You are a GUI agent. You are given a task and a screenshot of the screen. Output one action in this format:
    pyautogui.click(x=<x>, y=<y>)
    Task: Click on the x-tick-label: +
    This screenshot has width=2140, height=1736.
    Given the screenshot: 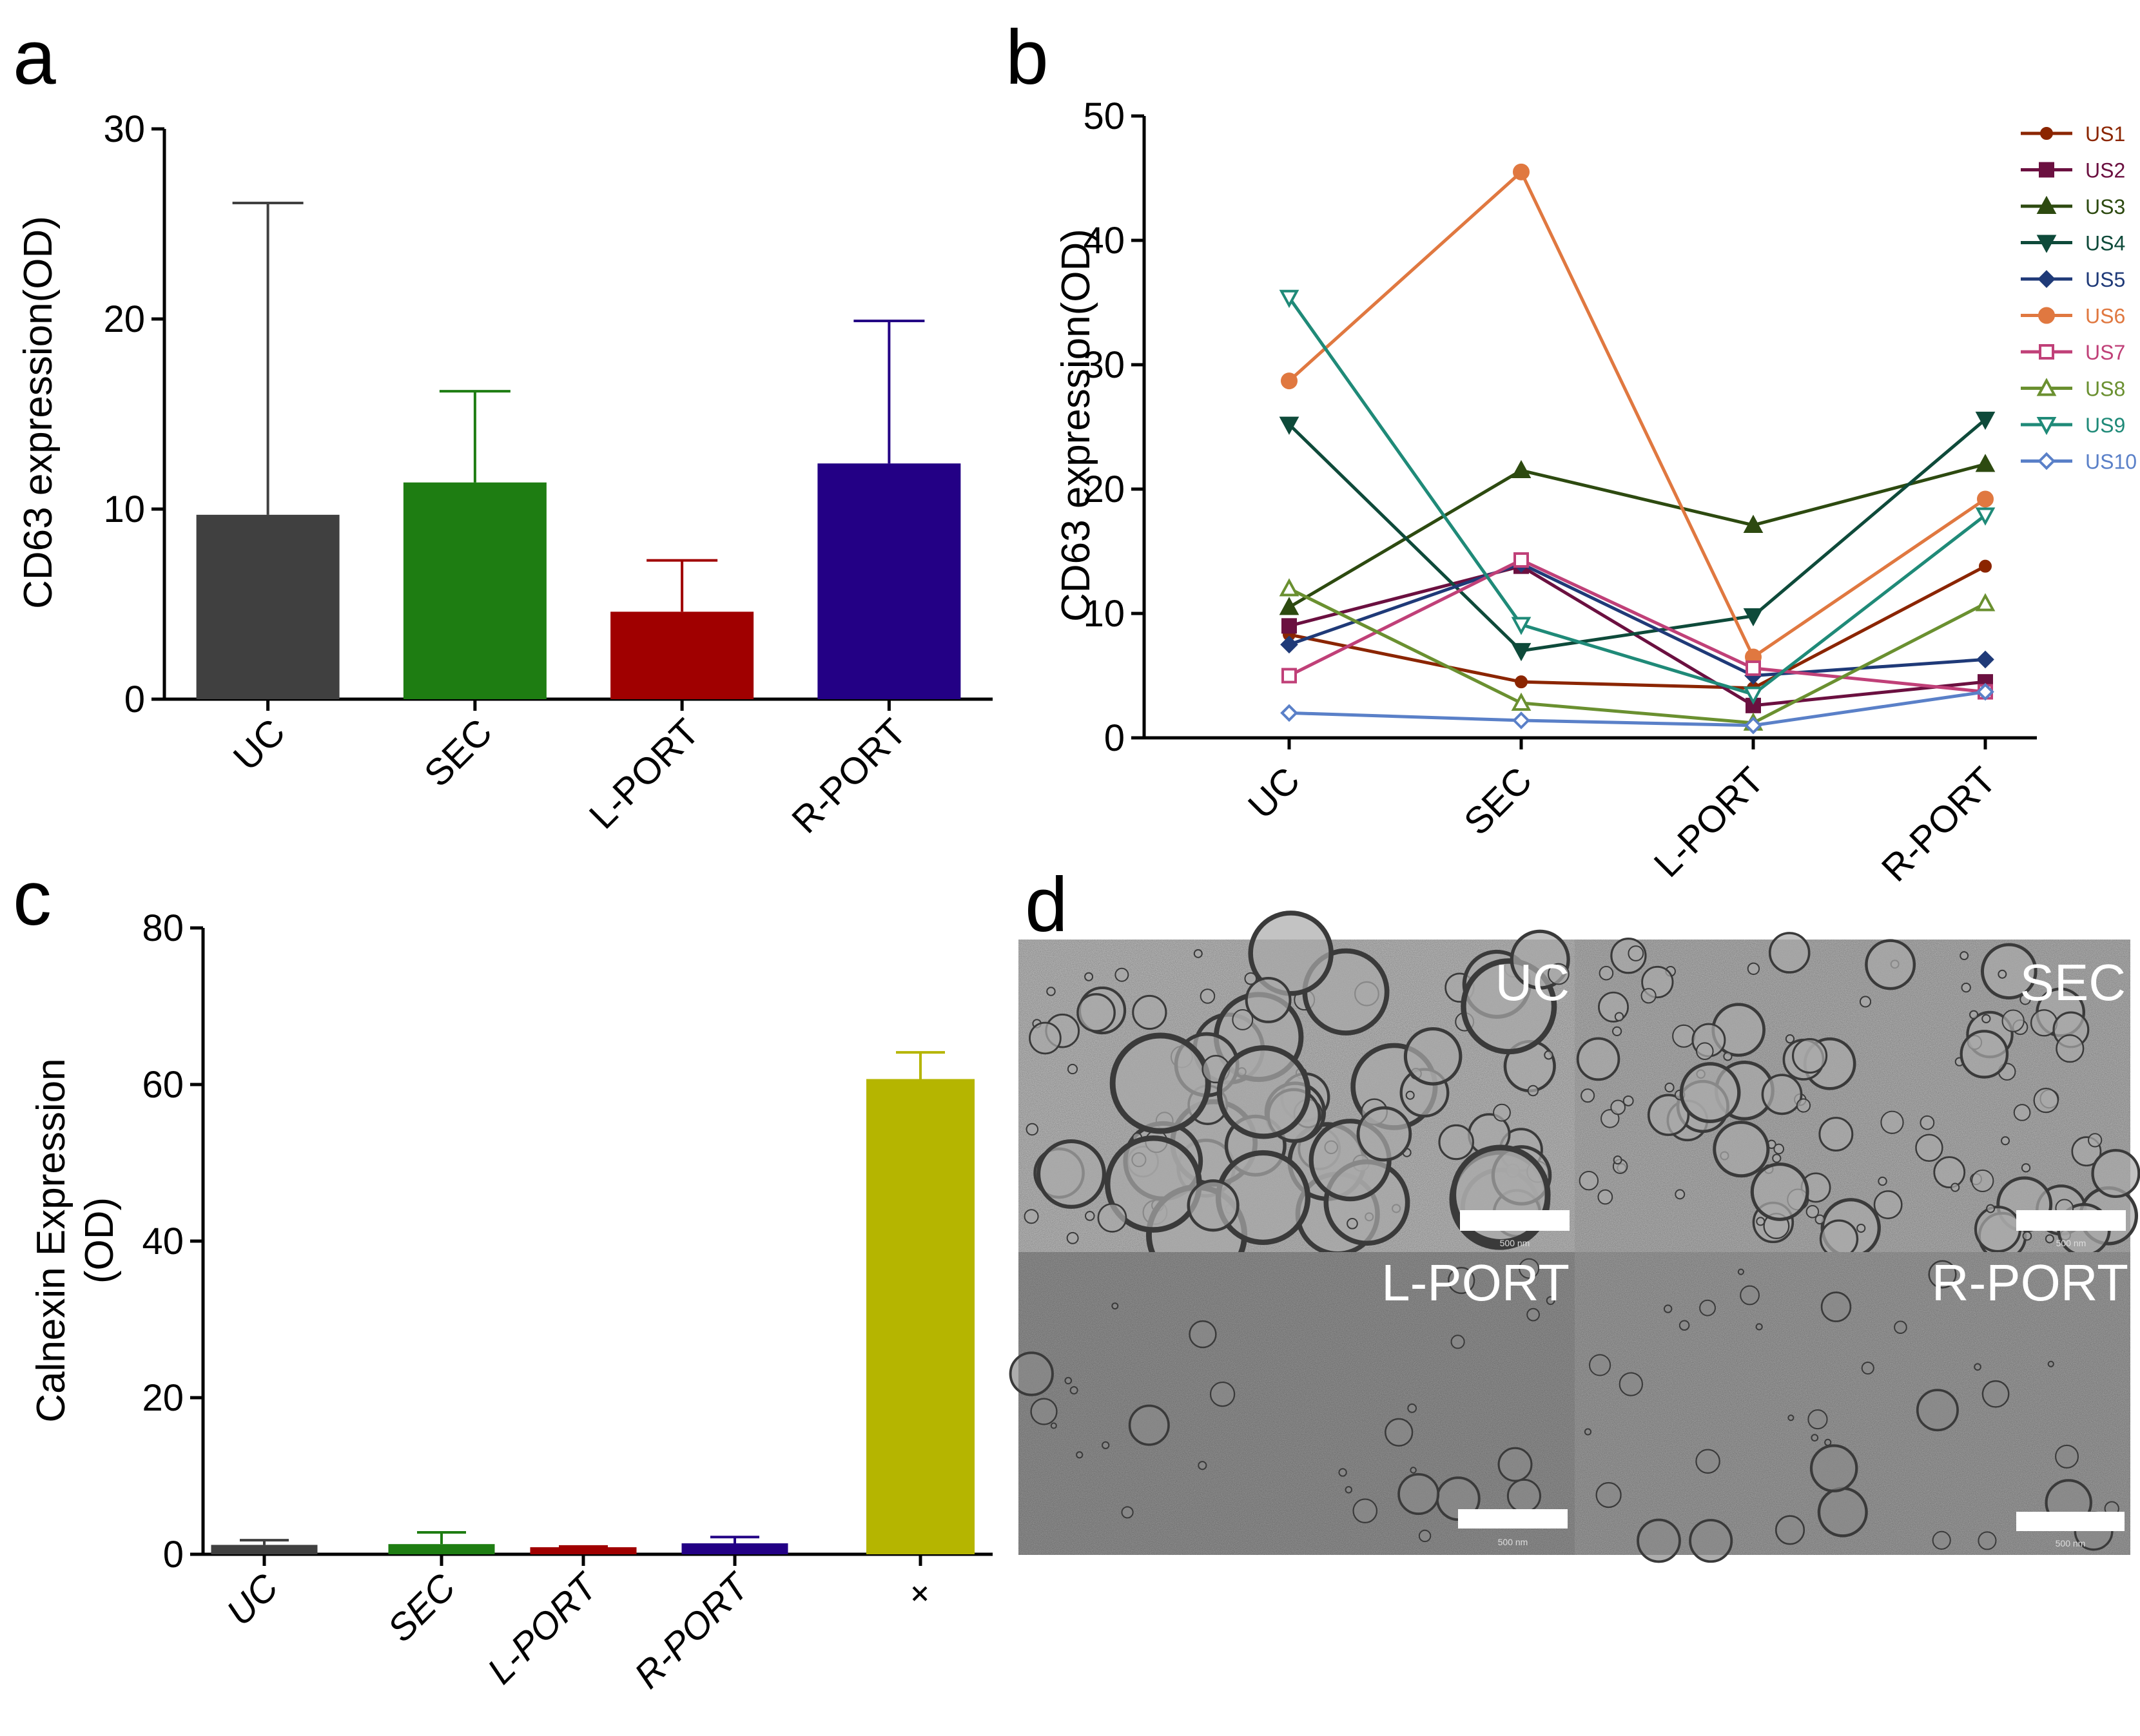 What is the action you would take?
    pyautogui.click(x=919, y=1593)
    